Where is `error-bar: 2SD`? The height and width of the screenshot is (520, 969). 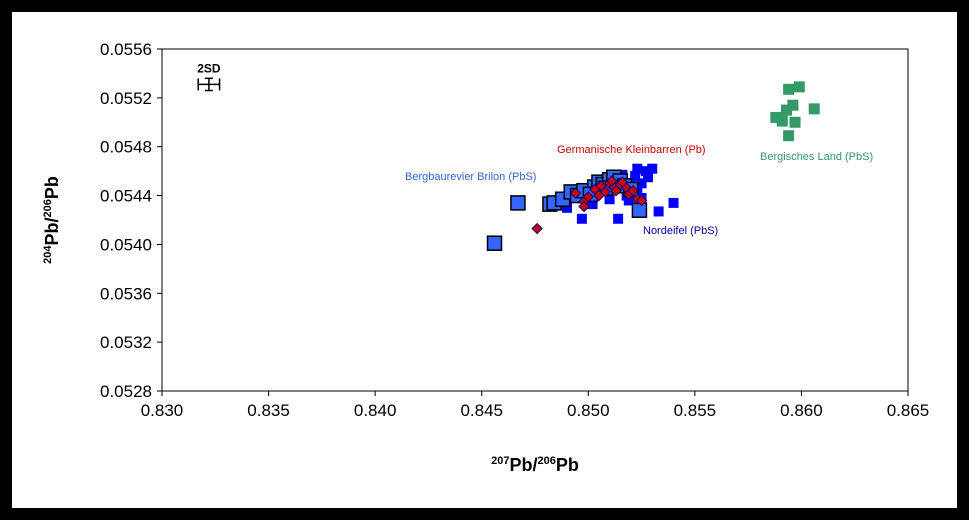
error-bar: 2SD is located at coordinates (209, 76).